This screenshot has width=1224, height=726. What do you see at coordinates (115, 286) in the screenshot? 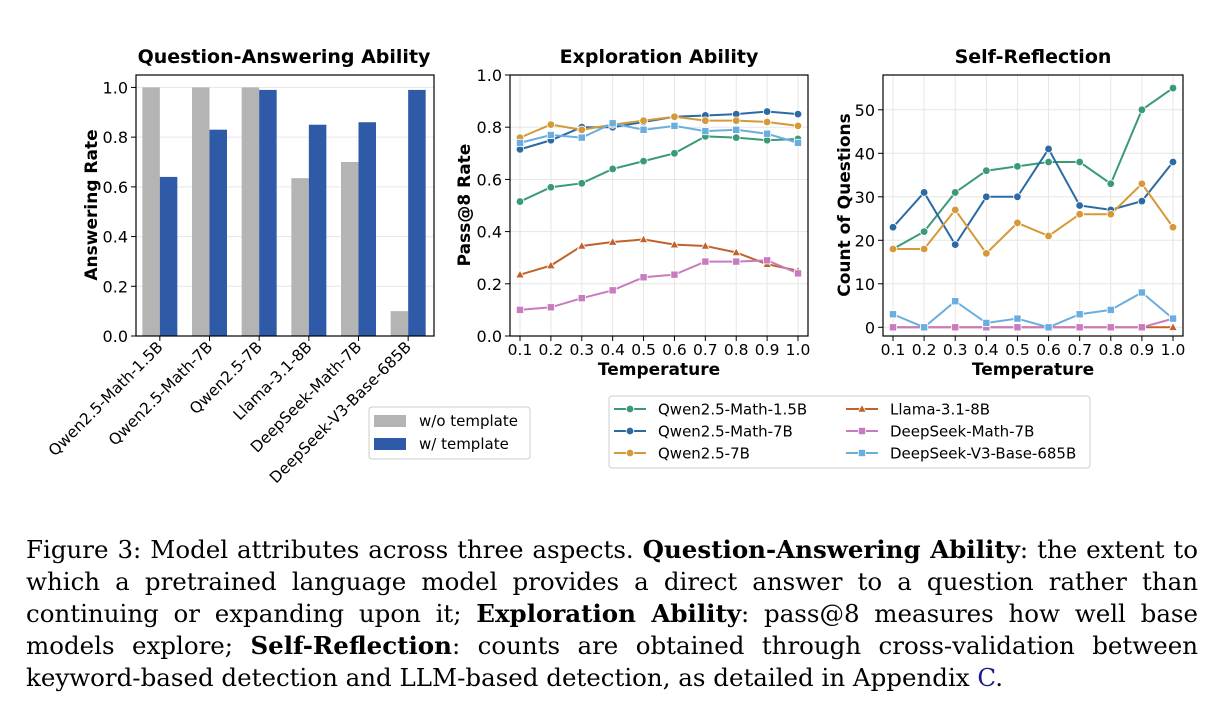
I see `qa-ytick-label: 0.2` at bounding box center [115, 286].